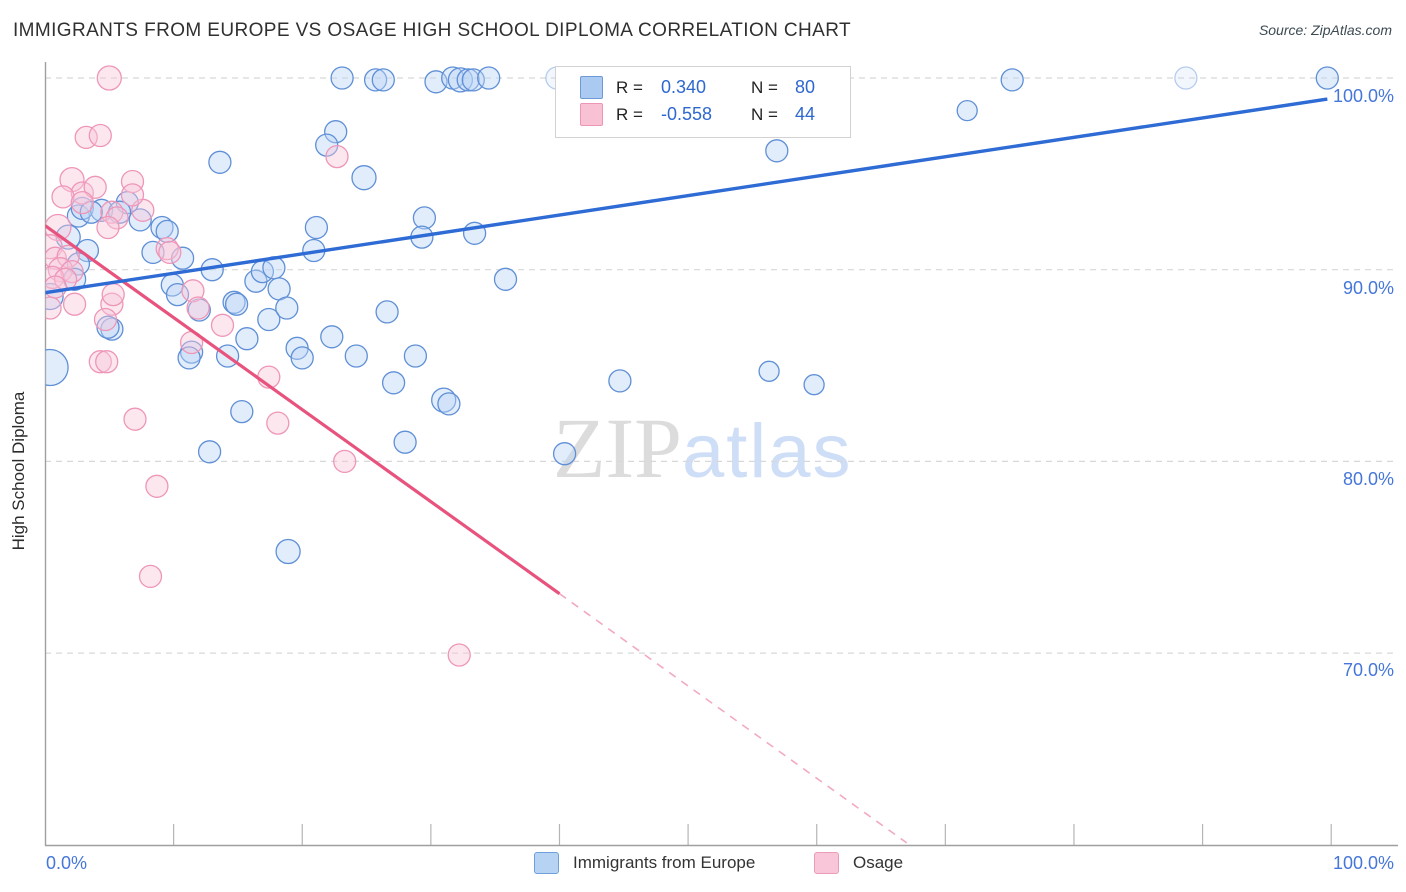 The image size is (1406, 892). What do you see at coordinates (1368, 479) in the screenshot?
I see `y-tick-label-80: 80.0%` at bounding box center [1368, 479].